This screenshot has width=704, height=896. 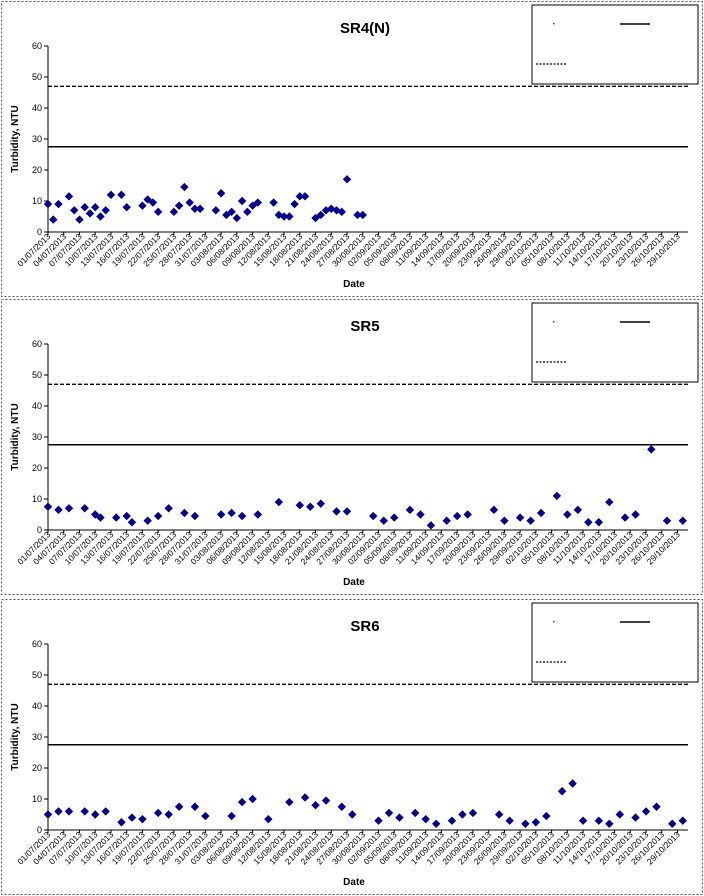 What do you see at coordinates (364, 626) in the screenshot?
I see `chart-title: SR6` at bounding box center [364, 626].